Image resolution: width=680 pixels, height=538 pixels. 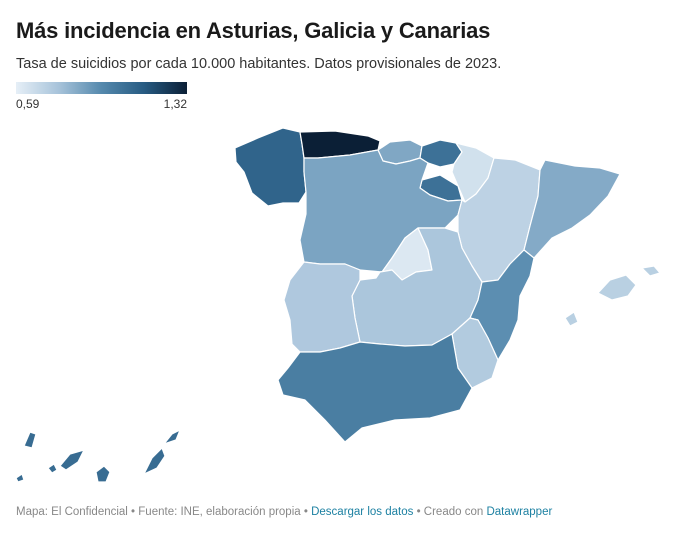 What do you see at coordinates (101, 88) in the screenshot?
I see `legend-gradient-bar` at bounding box center [101, 88].